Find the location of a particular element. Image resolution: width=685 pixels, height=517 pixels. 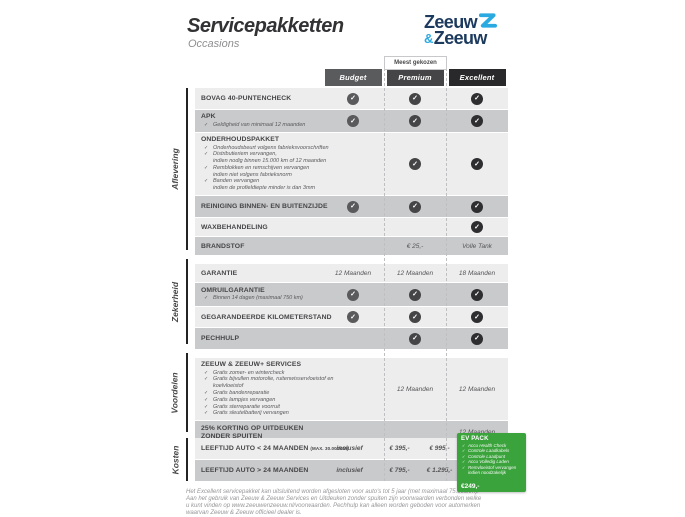

column-headers: Budget Premium Excellent is located at coordinates (351, 77).